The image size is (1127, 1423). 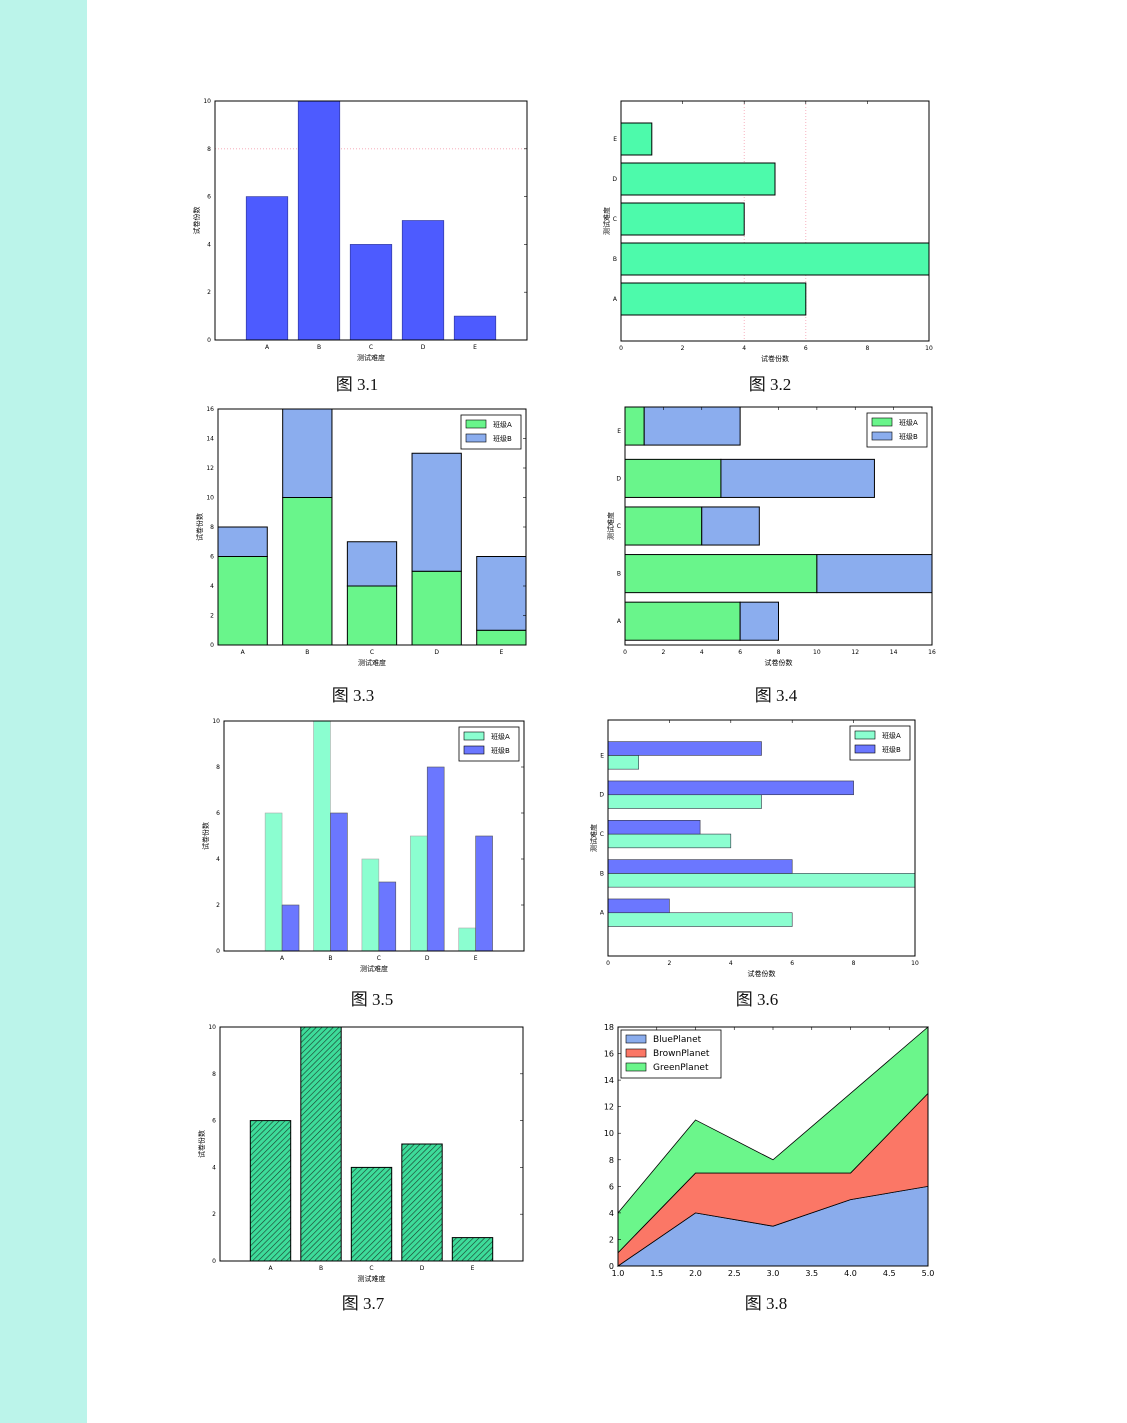 I want to click on svg-text: 3.5, so click(x=811, y=1273).